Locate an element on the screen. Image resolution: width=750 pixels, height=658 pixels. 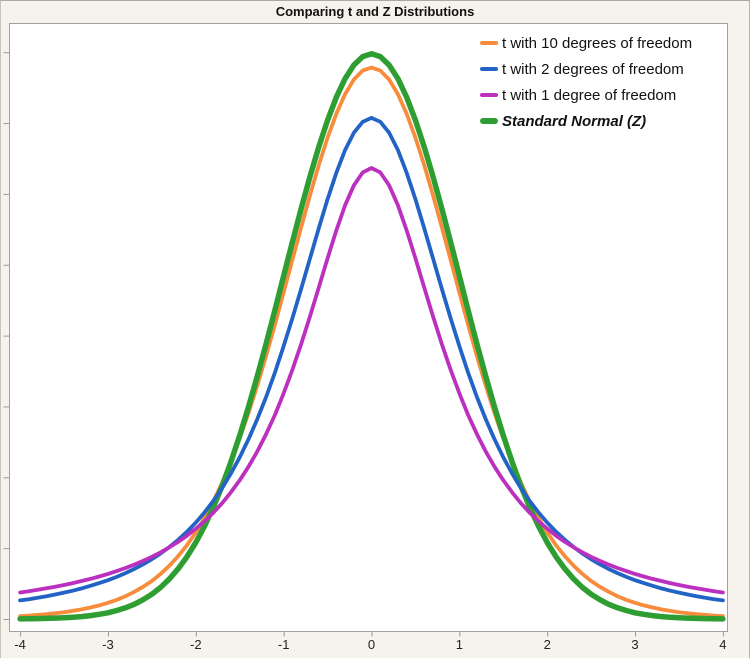
legend-item-label: t with 1 degree of freedom is located at coordinates (589, 95).